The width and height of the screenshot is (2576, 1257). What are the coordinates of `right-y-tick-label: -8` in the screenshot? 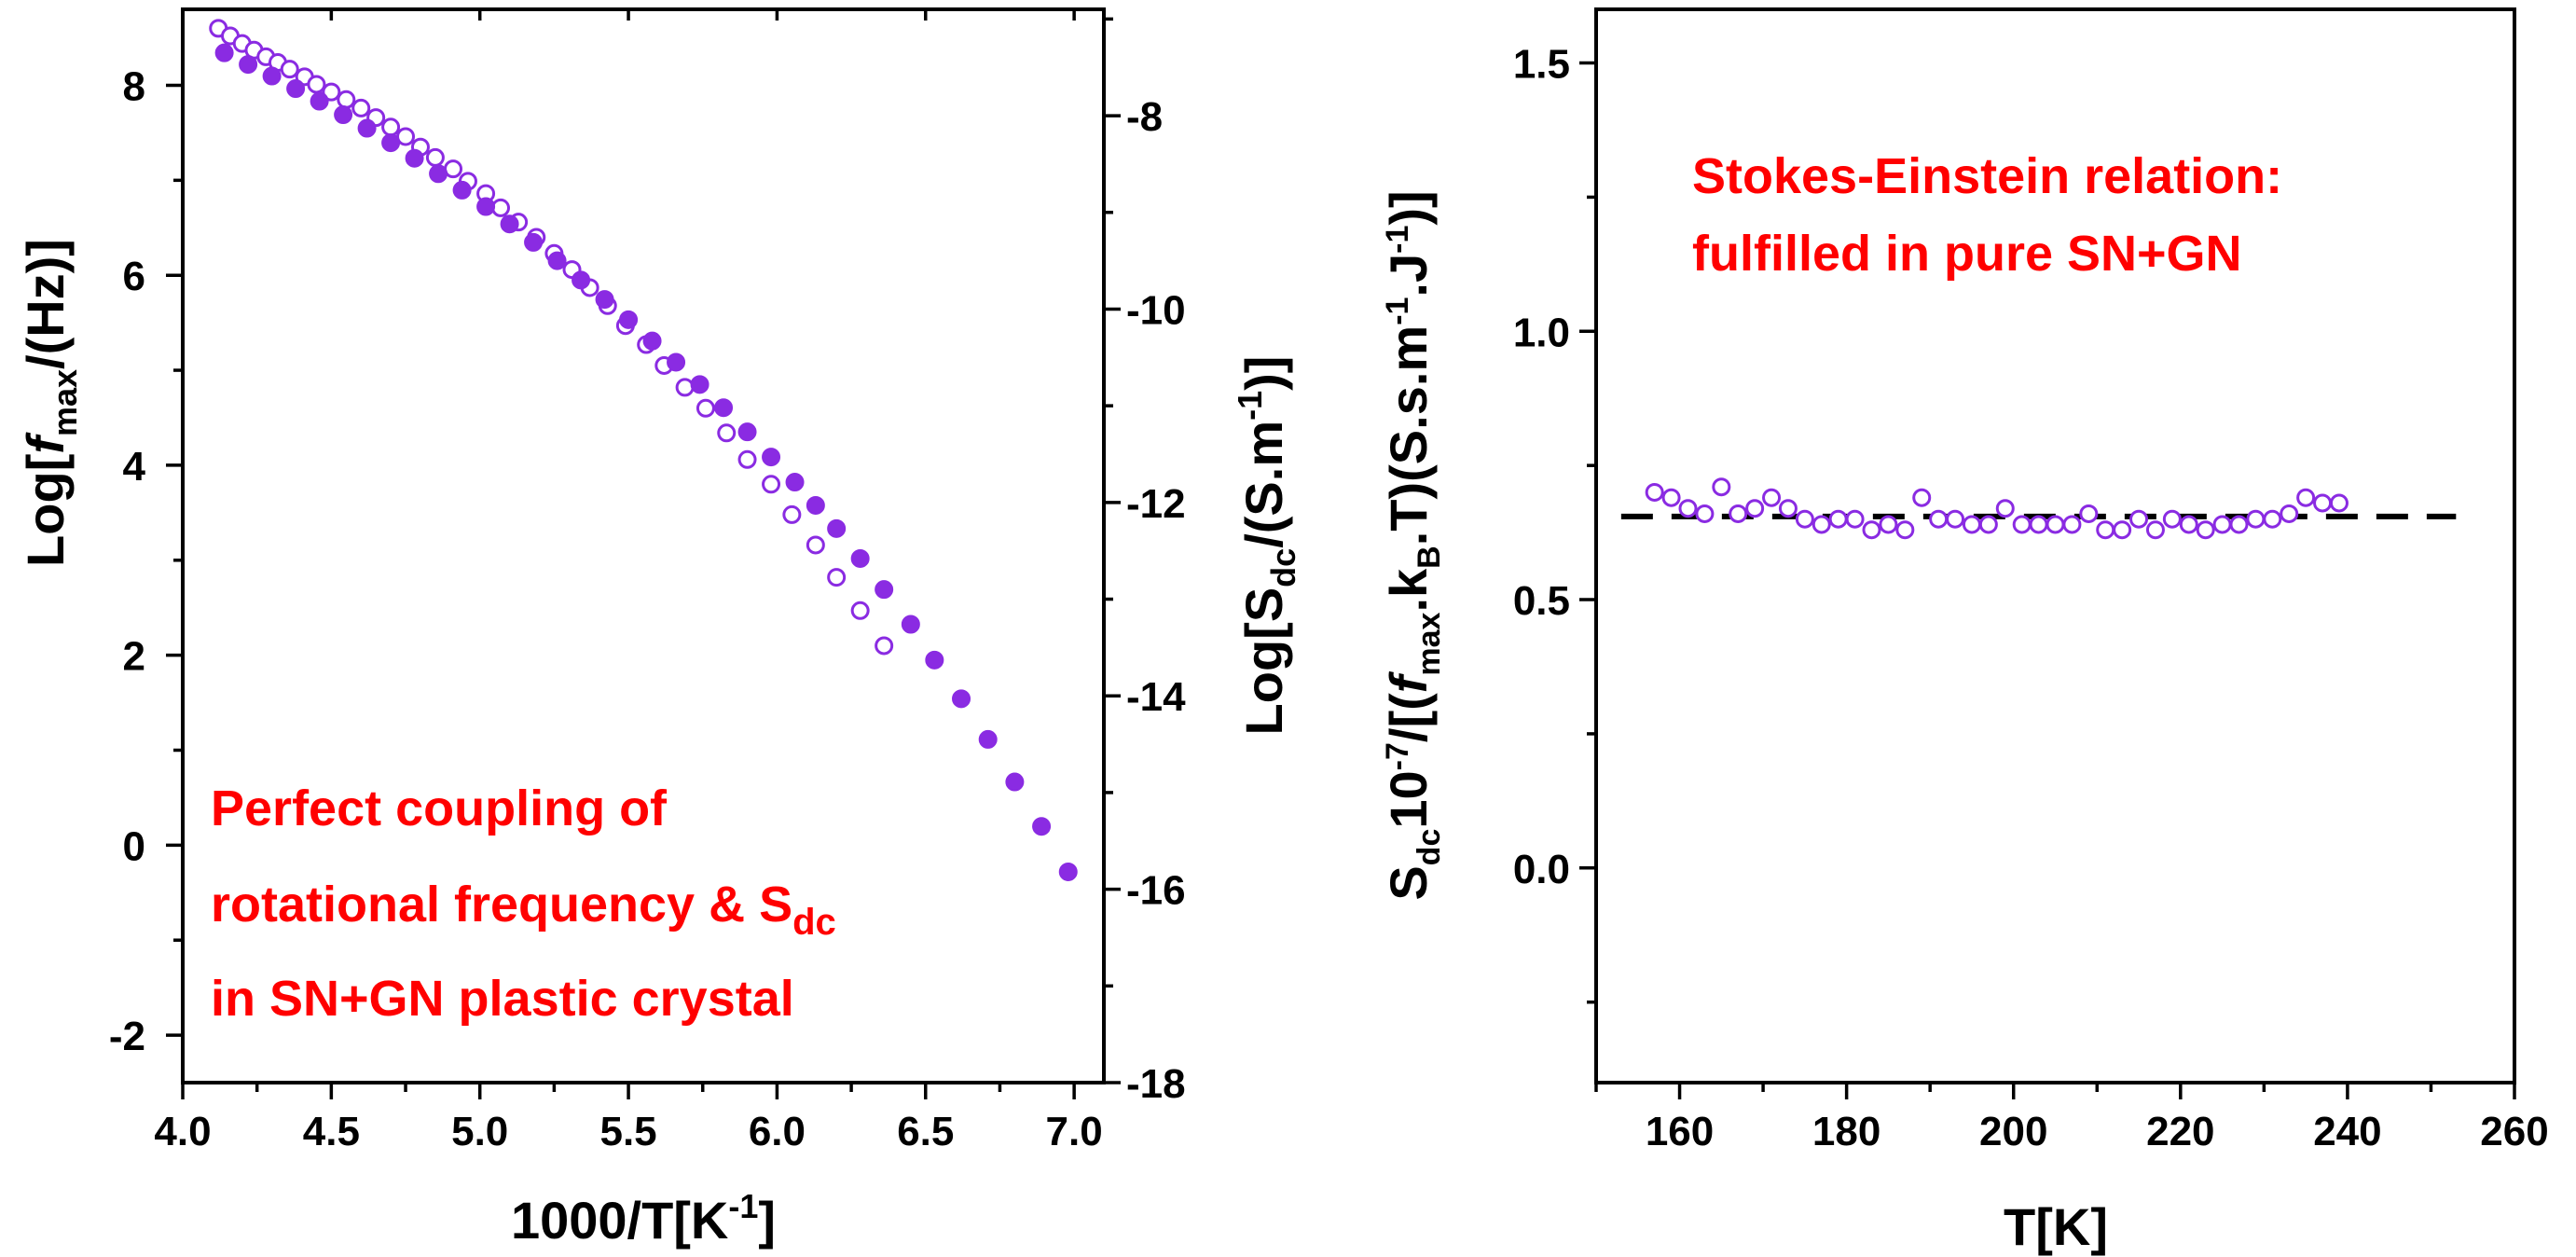 It's located at (1144, 117).